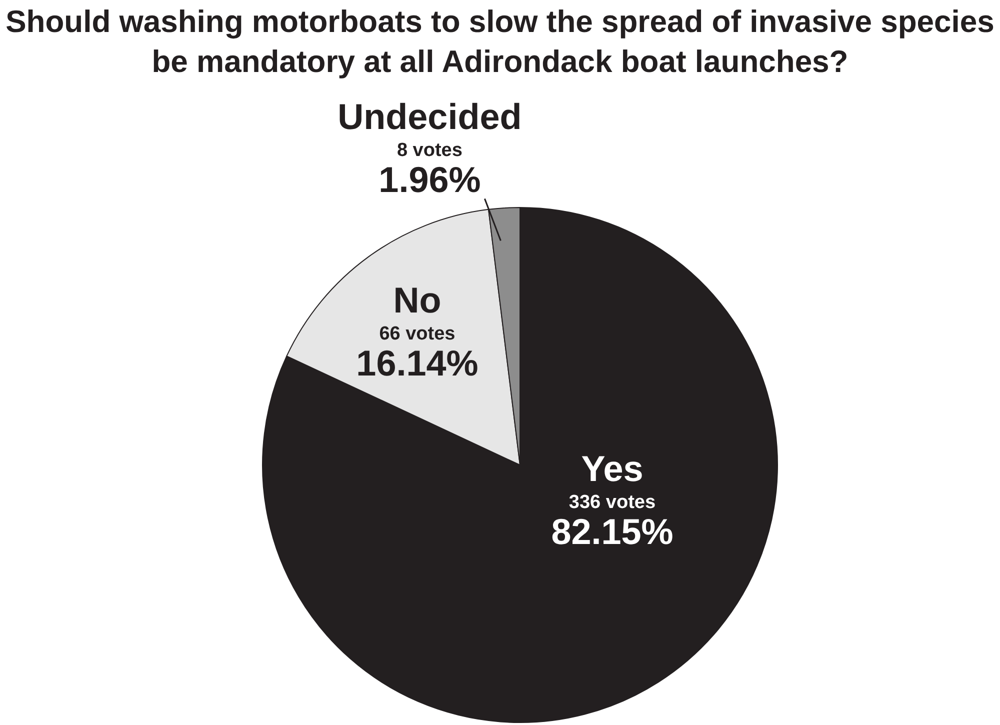  What do you see at coordinates (429, 179) in the screenshot?
I see `text: 1.96%` at bounding box center [429, 179].